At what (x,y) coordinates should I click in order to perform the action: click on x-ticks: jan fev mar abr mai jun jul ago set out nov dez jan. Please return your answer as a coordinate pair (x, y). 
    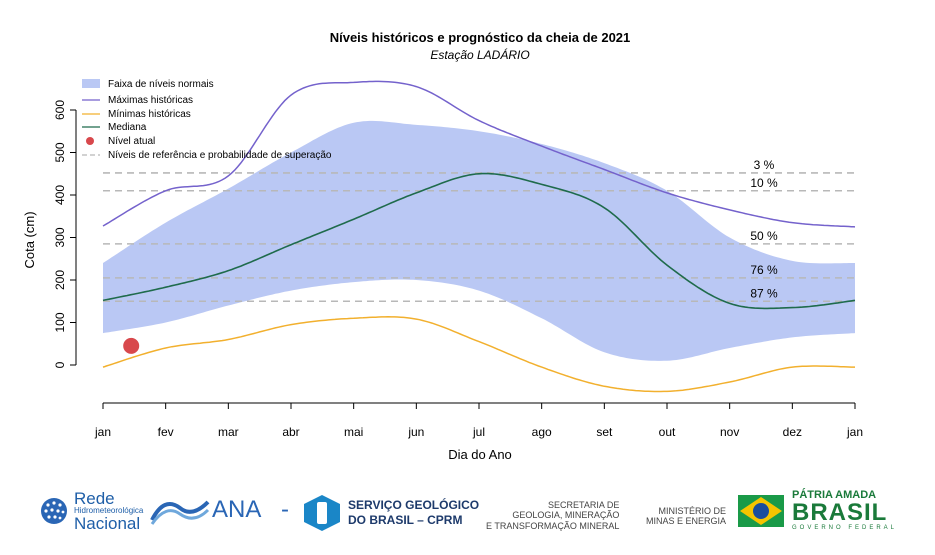
    Looking at the image, I should click on (478, 421).